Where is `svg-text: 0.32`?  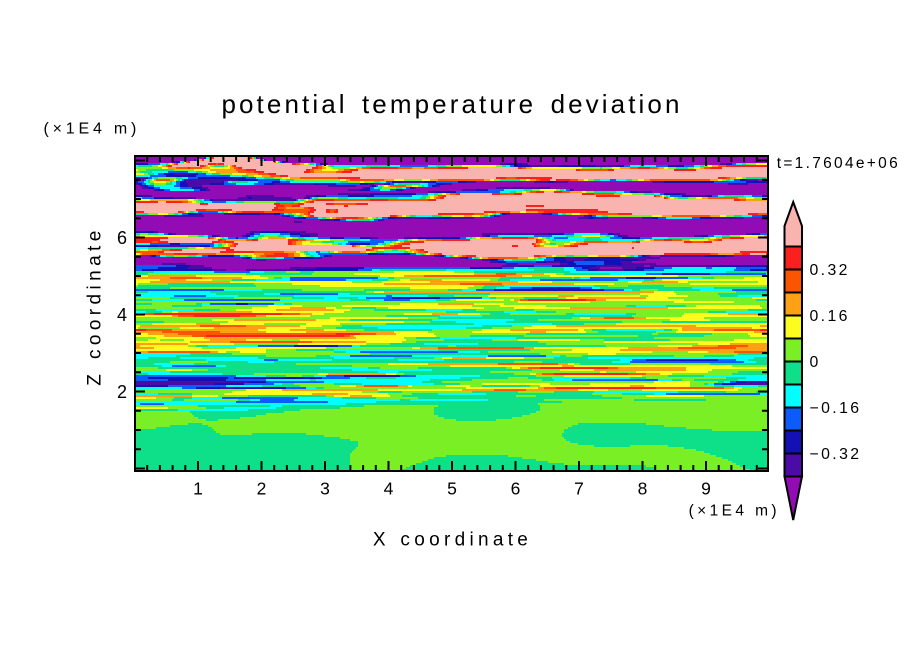 svg-text: 0.32 is located at coordinates (830, 270).